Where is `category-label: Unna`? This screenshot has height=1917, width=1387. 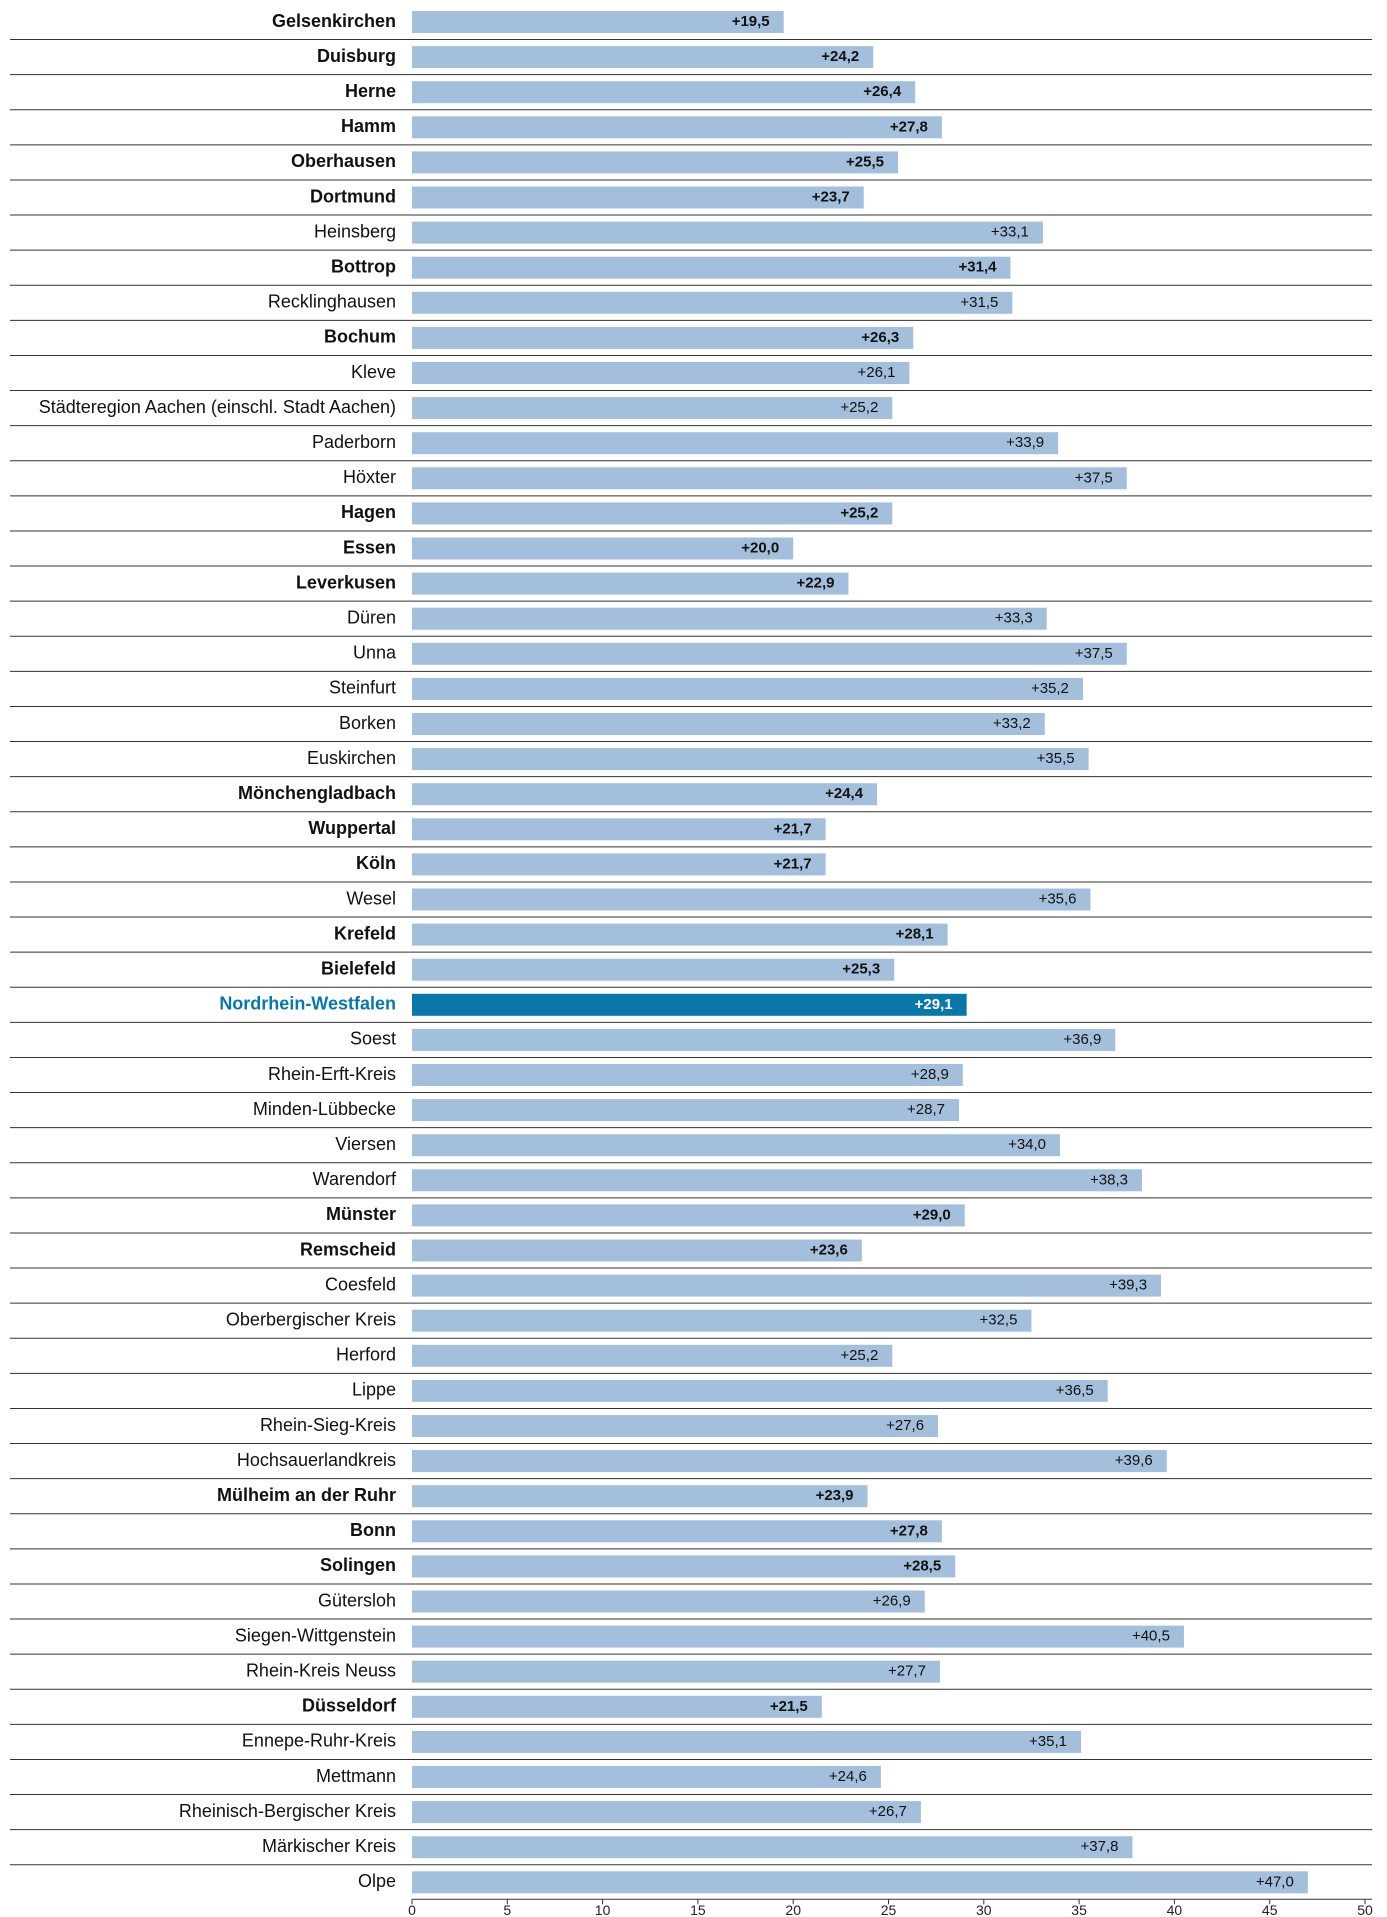 category-label: Unna is located at coordinates (375, 653).